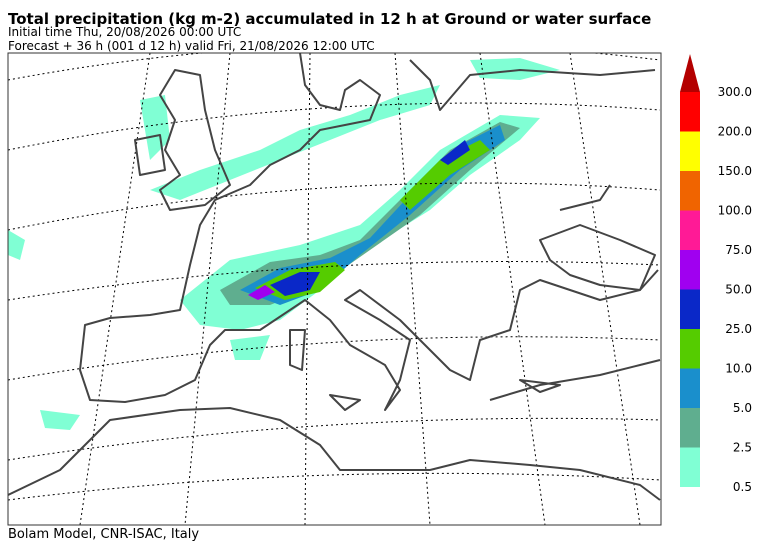 This screenshot has height=548, width=760. I want to click on colorbar-label: 25.0, so click(738, 329).